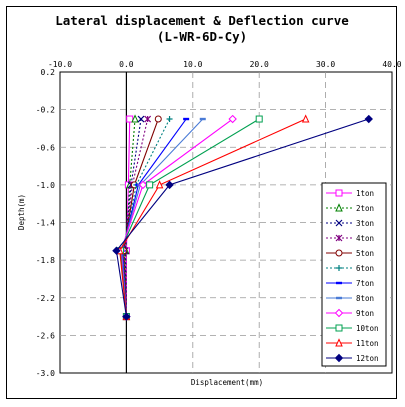 This screenshot has height=407, width=405. Describe the element at coordinates (350, 283) in the screenshot. I see `legend-item: 7ton` at that location.